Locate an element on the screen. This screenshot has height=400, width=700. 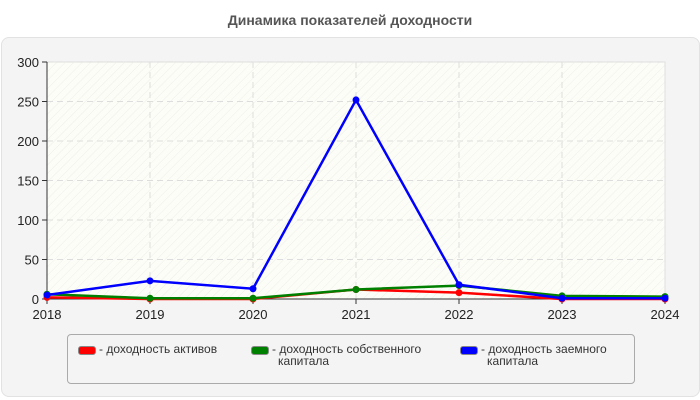
y-tick-label: 250 is located at coordinates (28, 102).